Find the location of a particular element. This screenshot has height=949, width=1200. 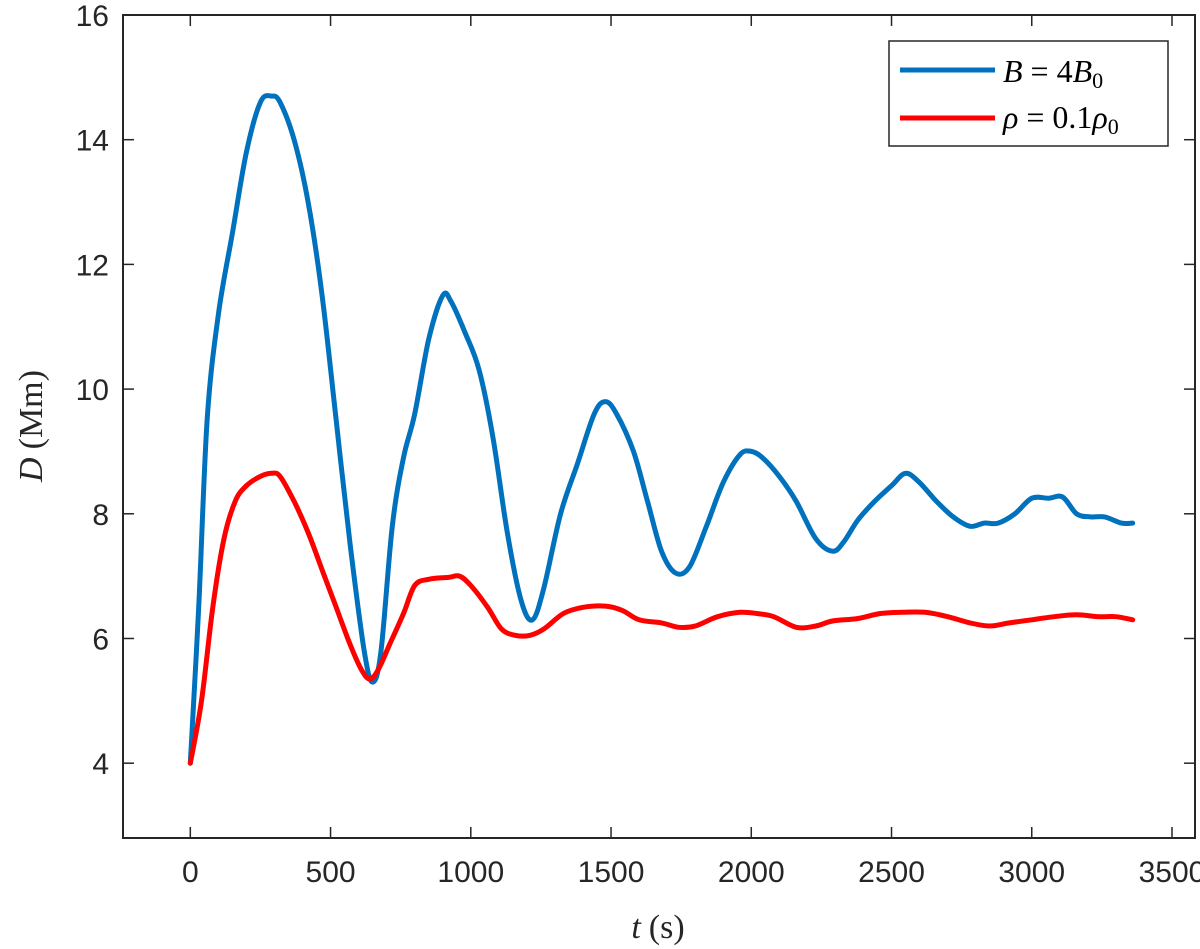

x-tick-label: 0 is located at coordinates (190, 872).